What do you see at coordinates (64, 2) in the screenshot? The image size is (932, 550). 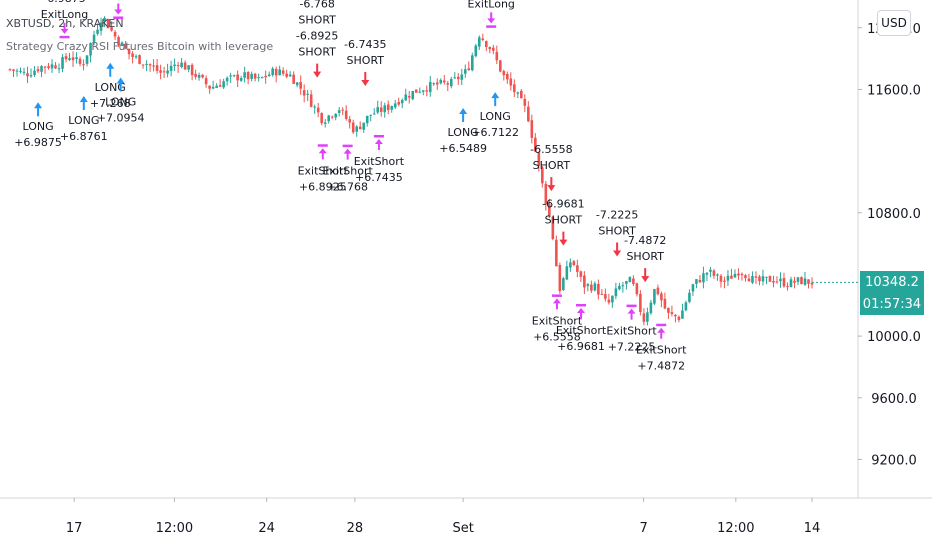 I see `signal-label: -6.9875` at bounding box center [64, 2].